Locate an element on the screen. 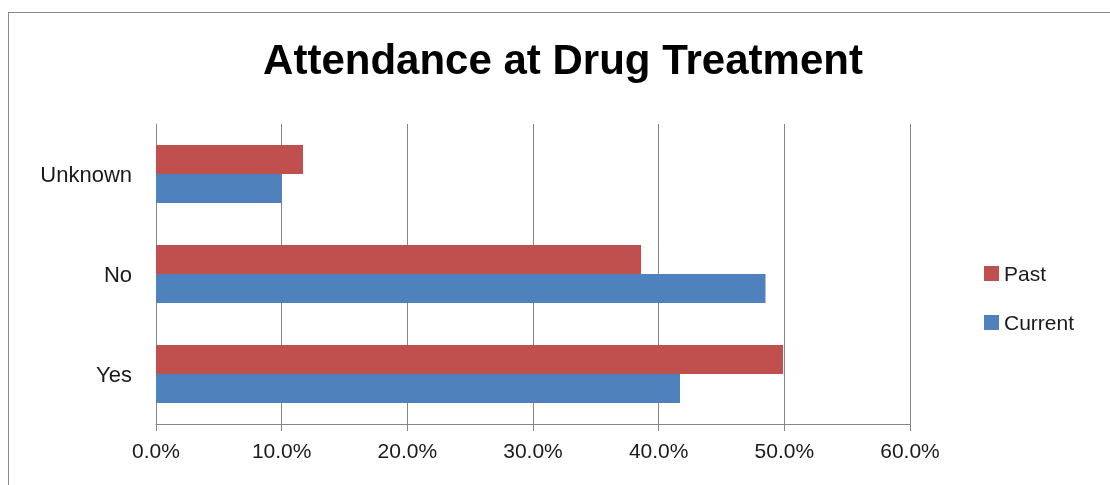 The width and height of the screenshot is (1110, 485). x-tick-label: 30.0% is located at coordinates (533, 450).